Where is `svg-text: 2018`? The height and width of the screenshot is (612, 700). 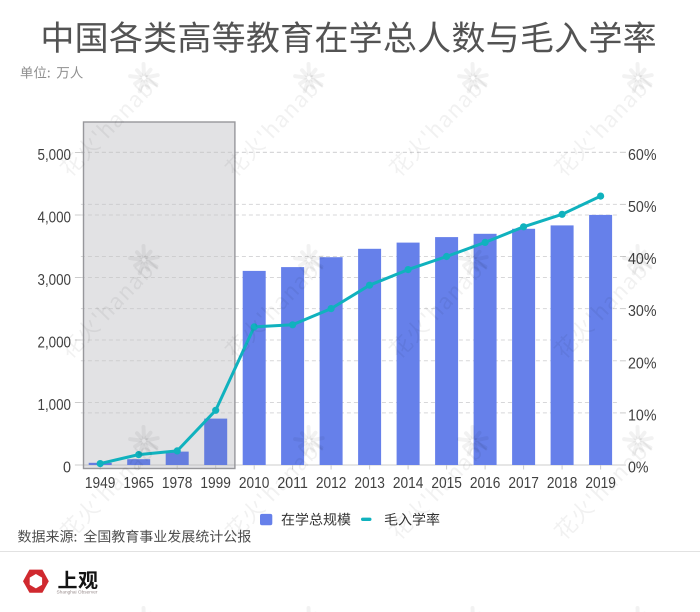
svg-text: 2018 is located at coordinates (562, 483).